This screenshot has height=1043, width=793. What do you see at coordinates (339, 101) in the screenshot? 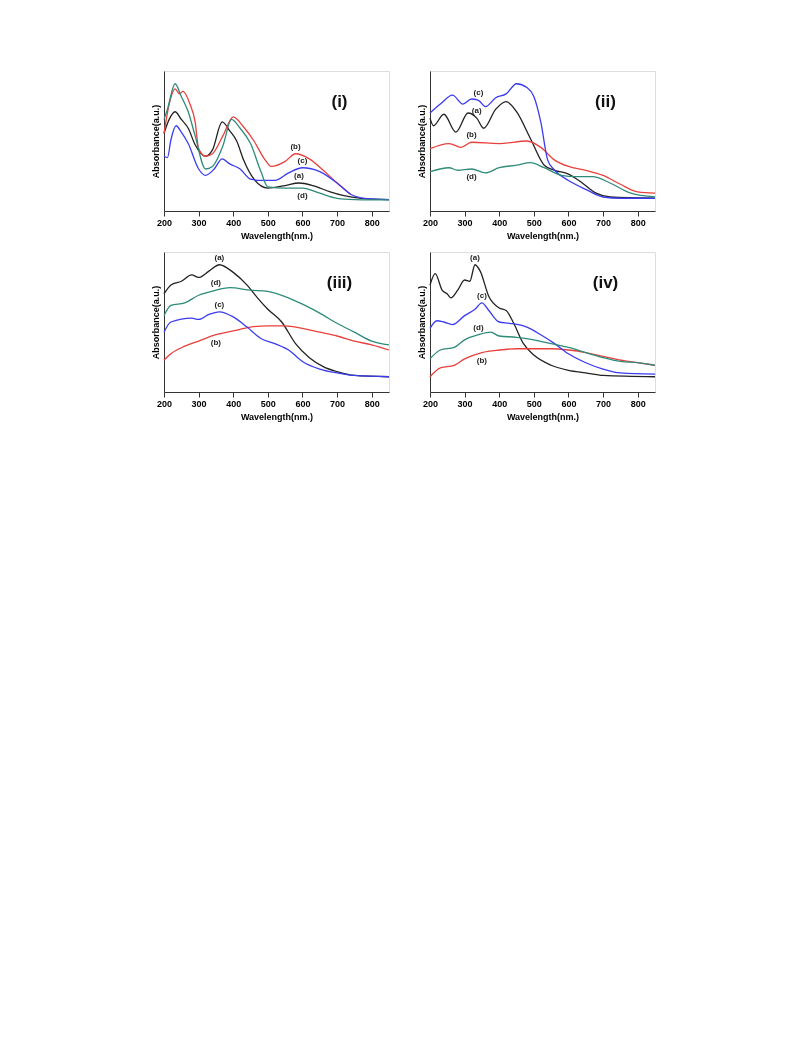
I see `text: (i)` at bounding box center [339, 101].